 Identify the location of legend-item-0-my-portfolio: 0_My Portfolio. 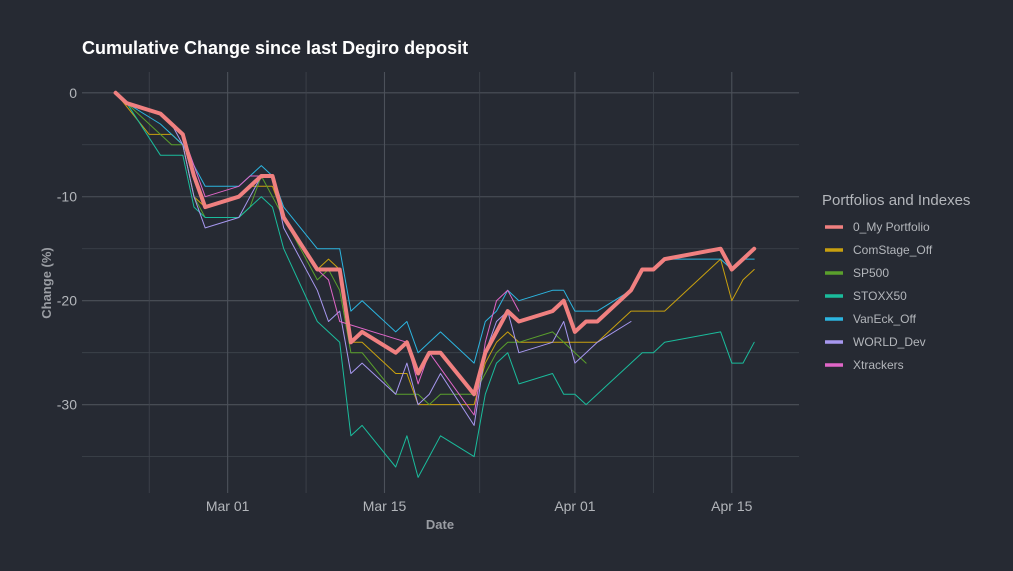
(877, 227).